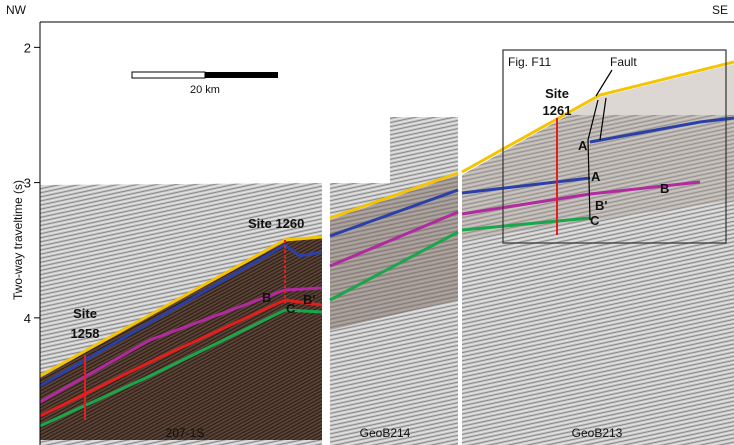 The image size is (734, 445). Describe the element at coordinates (623, 62) in the screenshot. I see `fault-label: Fault` at that location.